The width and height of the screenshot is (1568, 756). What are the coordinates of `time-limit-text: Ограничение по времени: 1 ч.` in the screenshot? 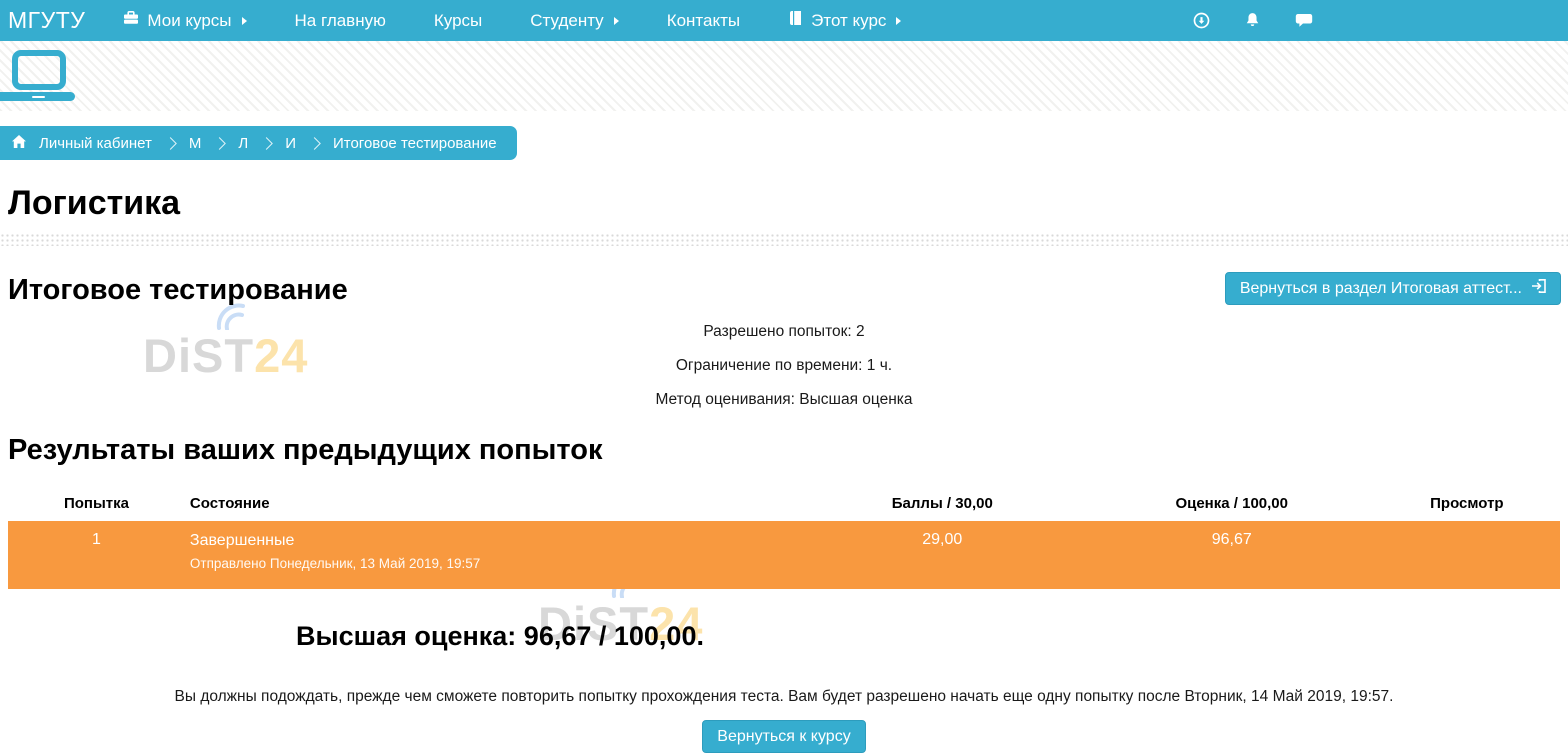 It's located at (784, 365).